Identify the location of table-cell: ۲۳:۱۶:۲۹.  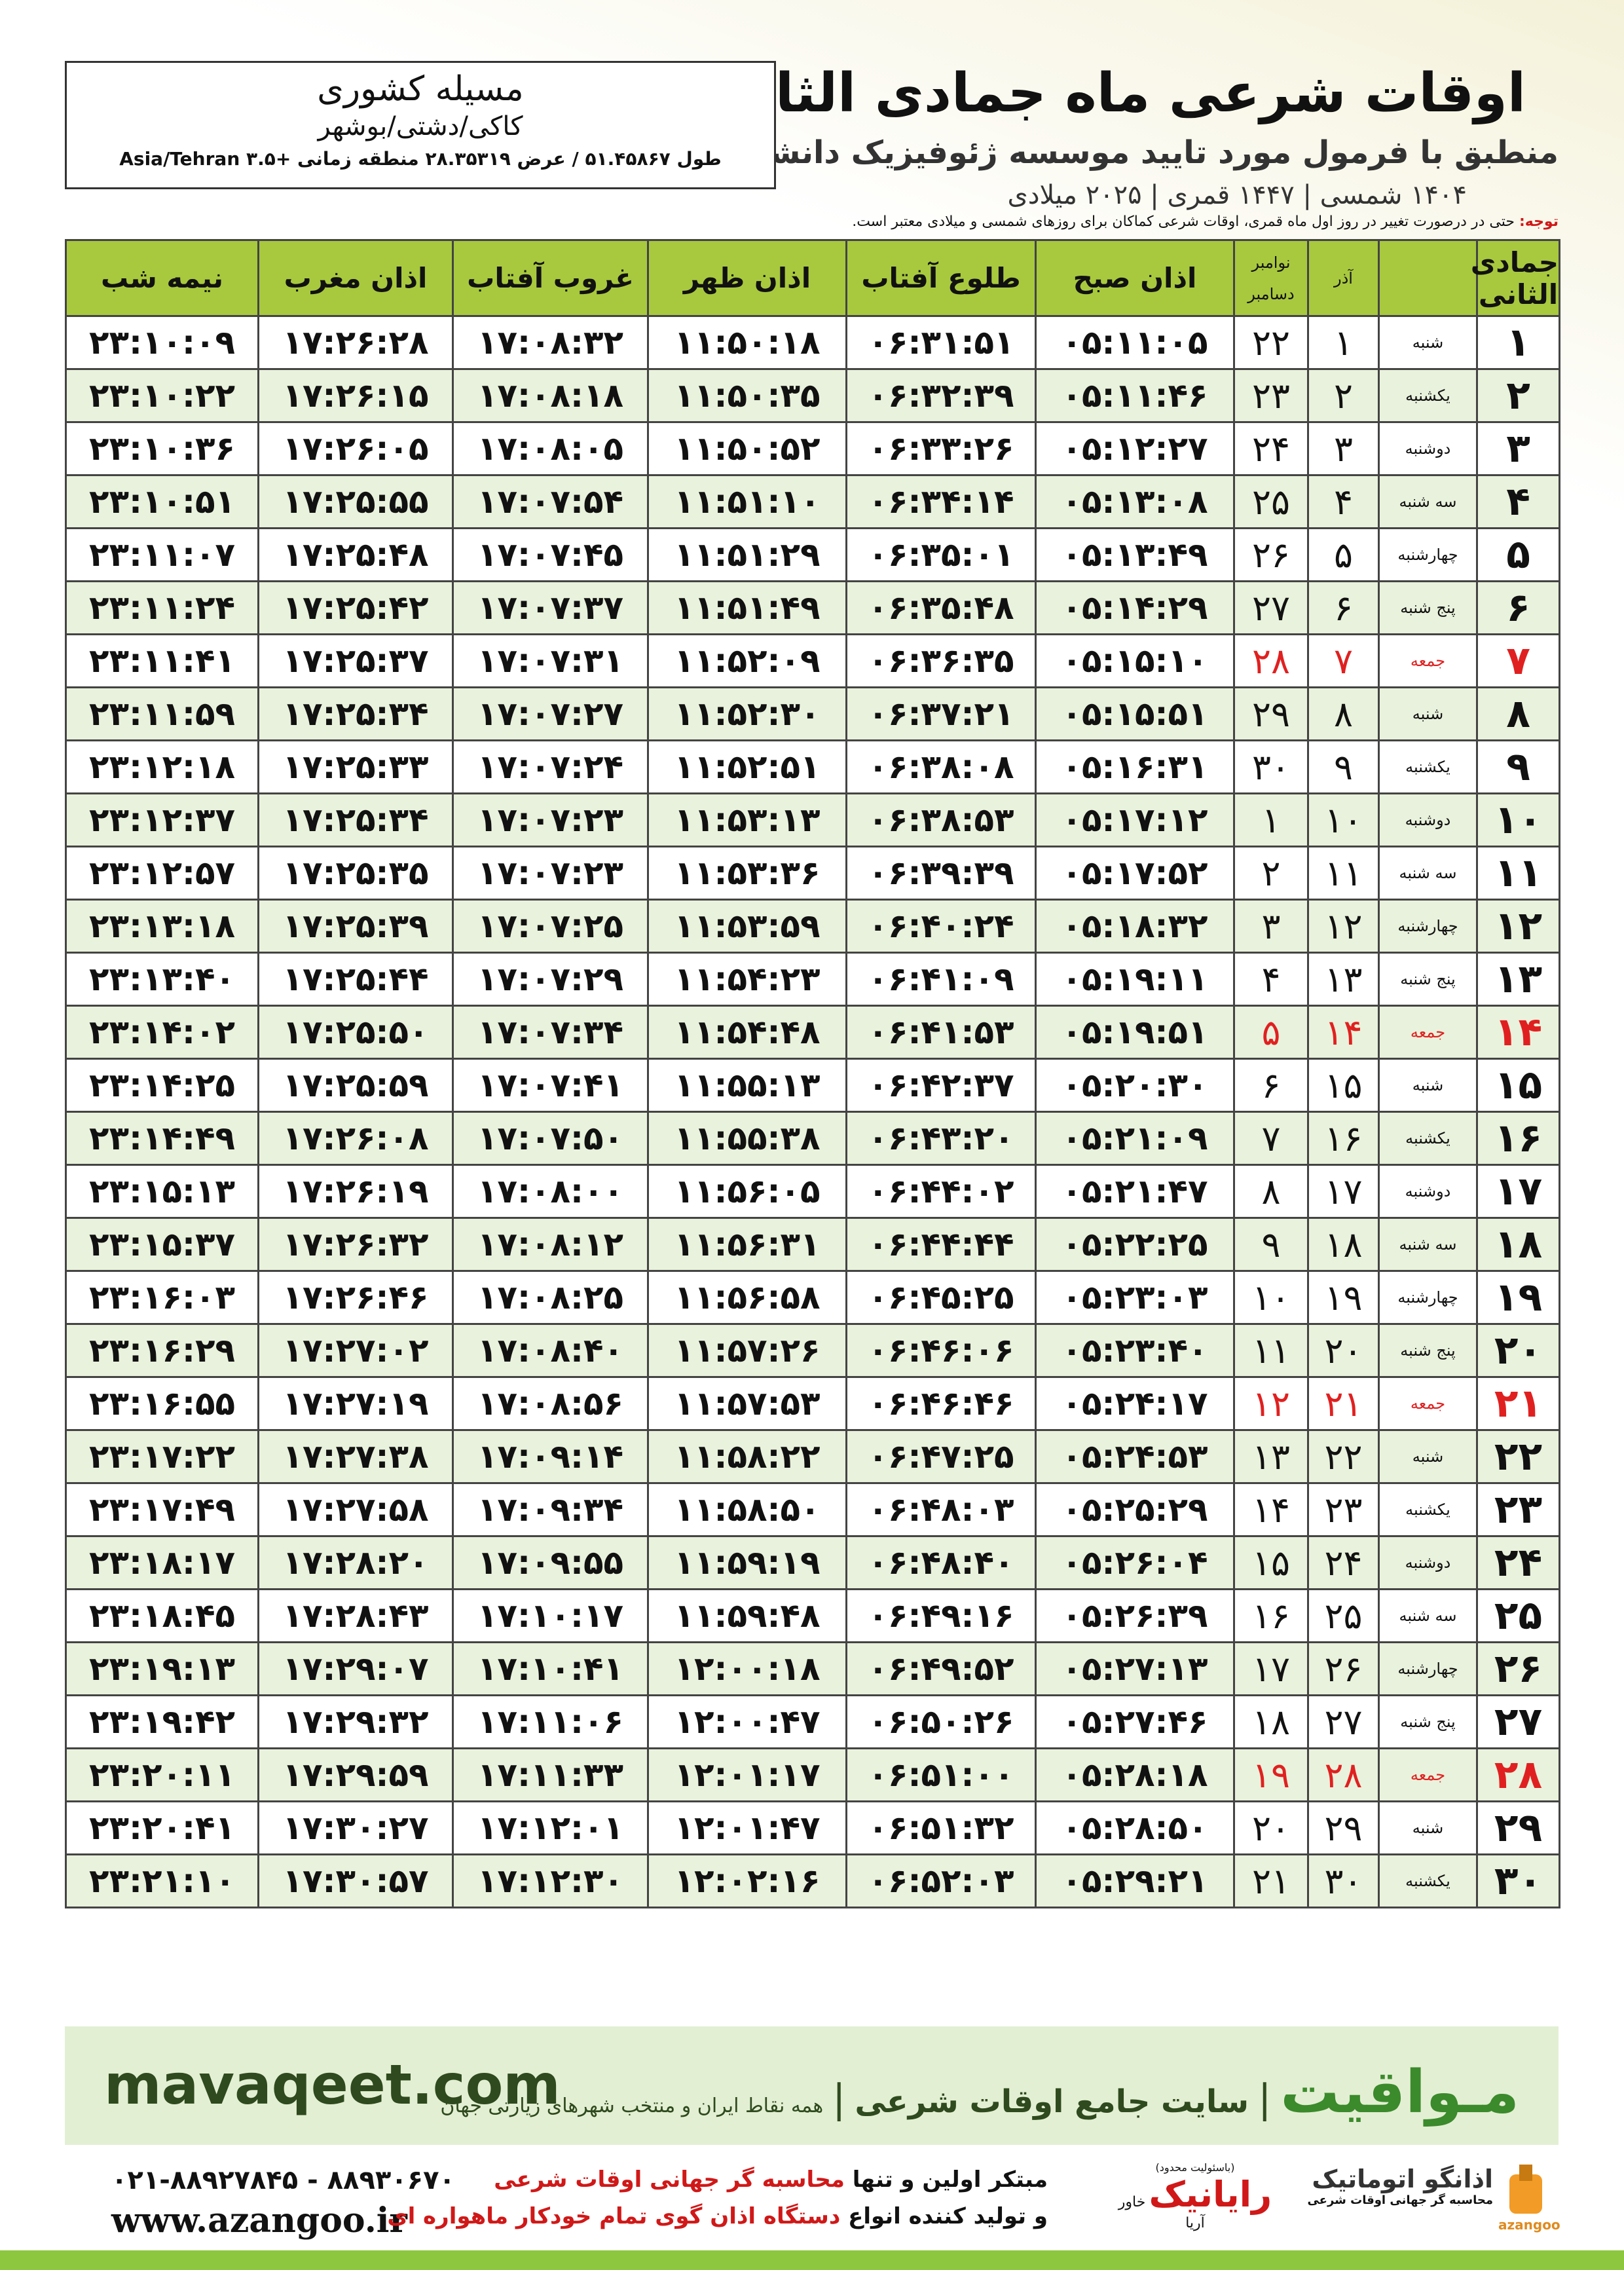
(162, 1350).